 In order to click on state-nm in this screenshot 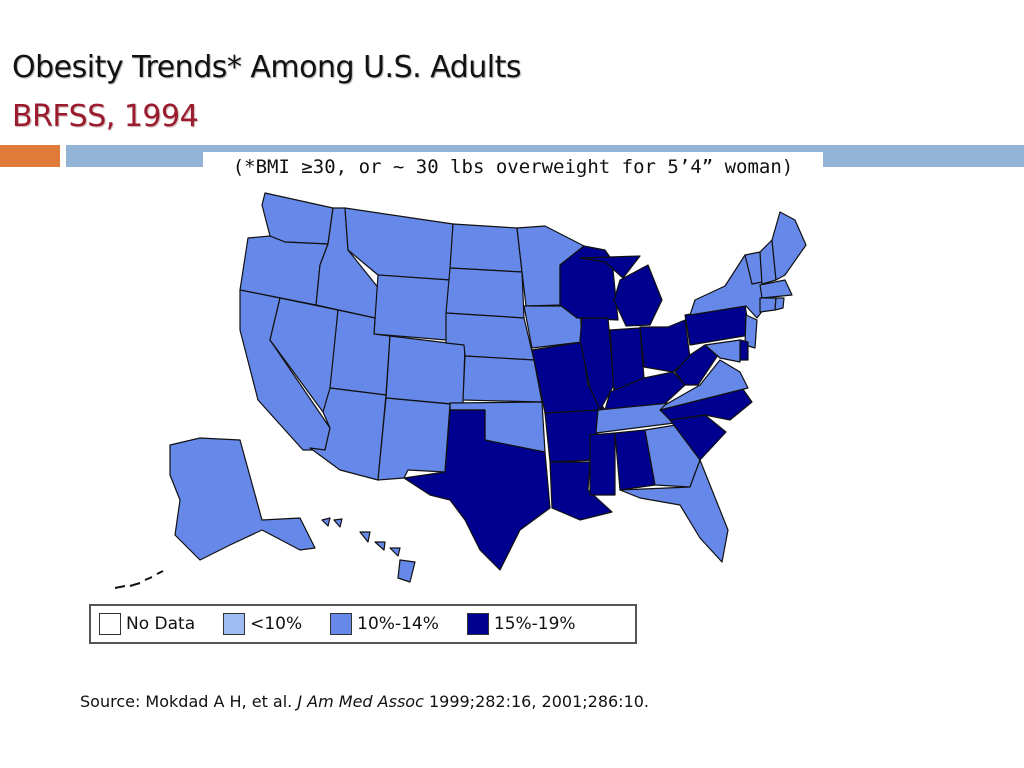, I will do `click(414, 439)`.